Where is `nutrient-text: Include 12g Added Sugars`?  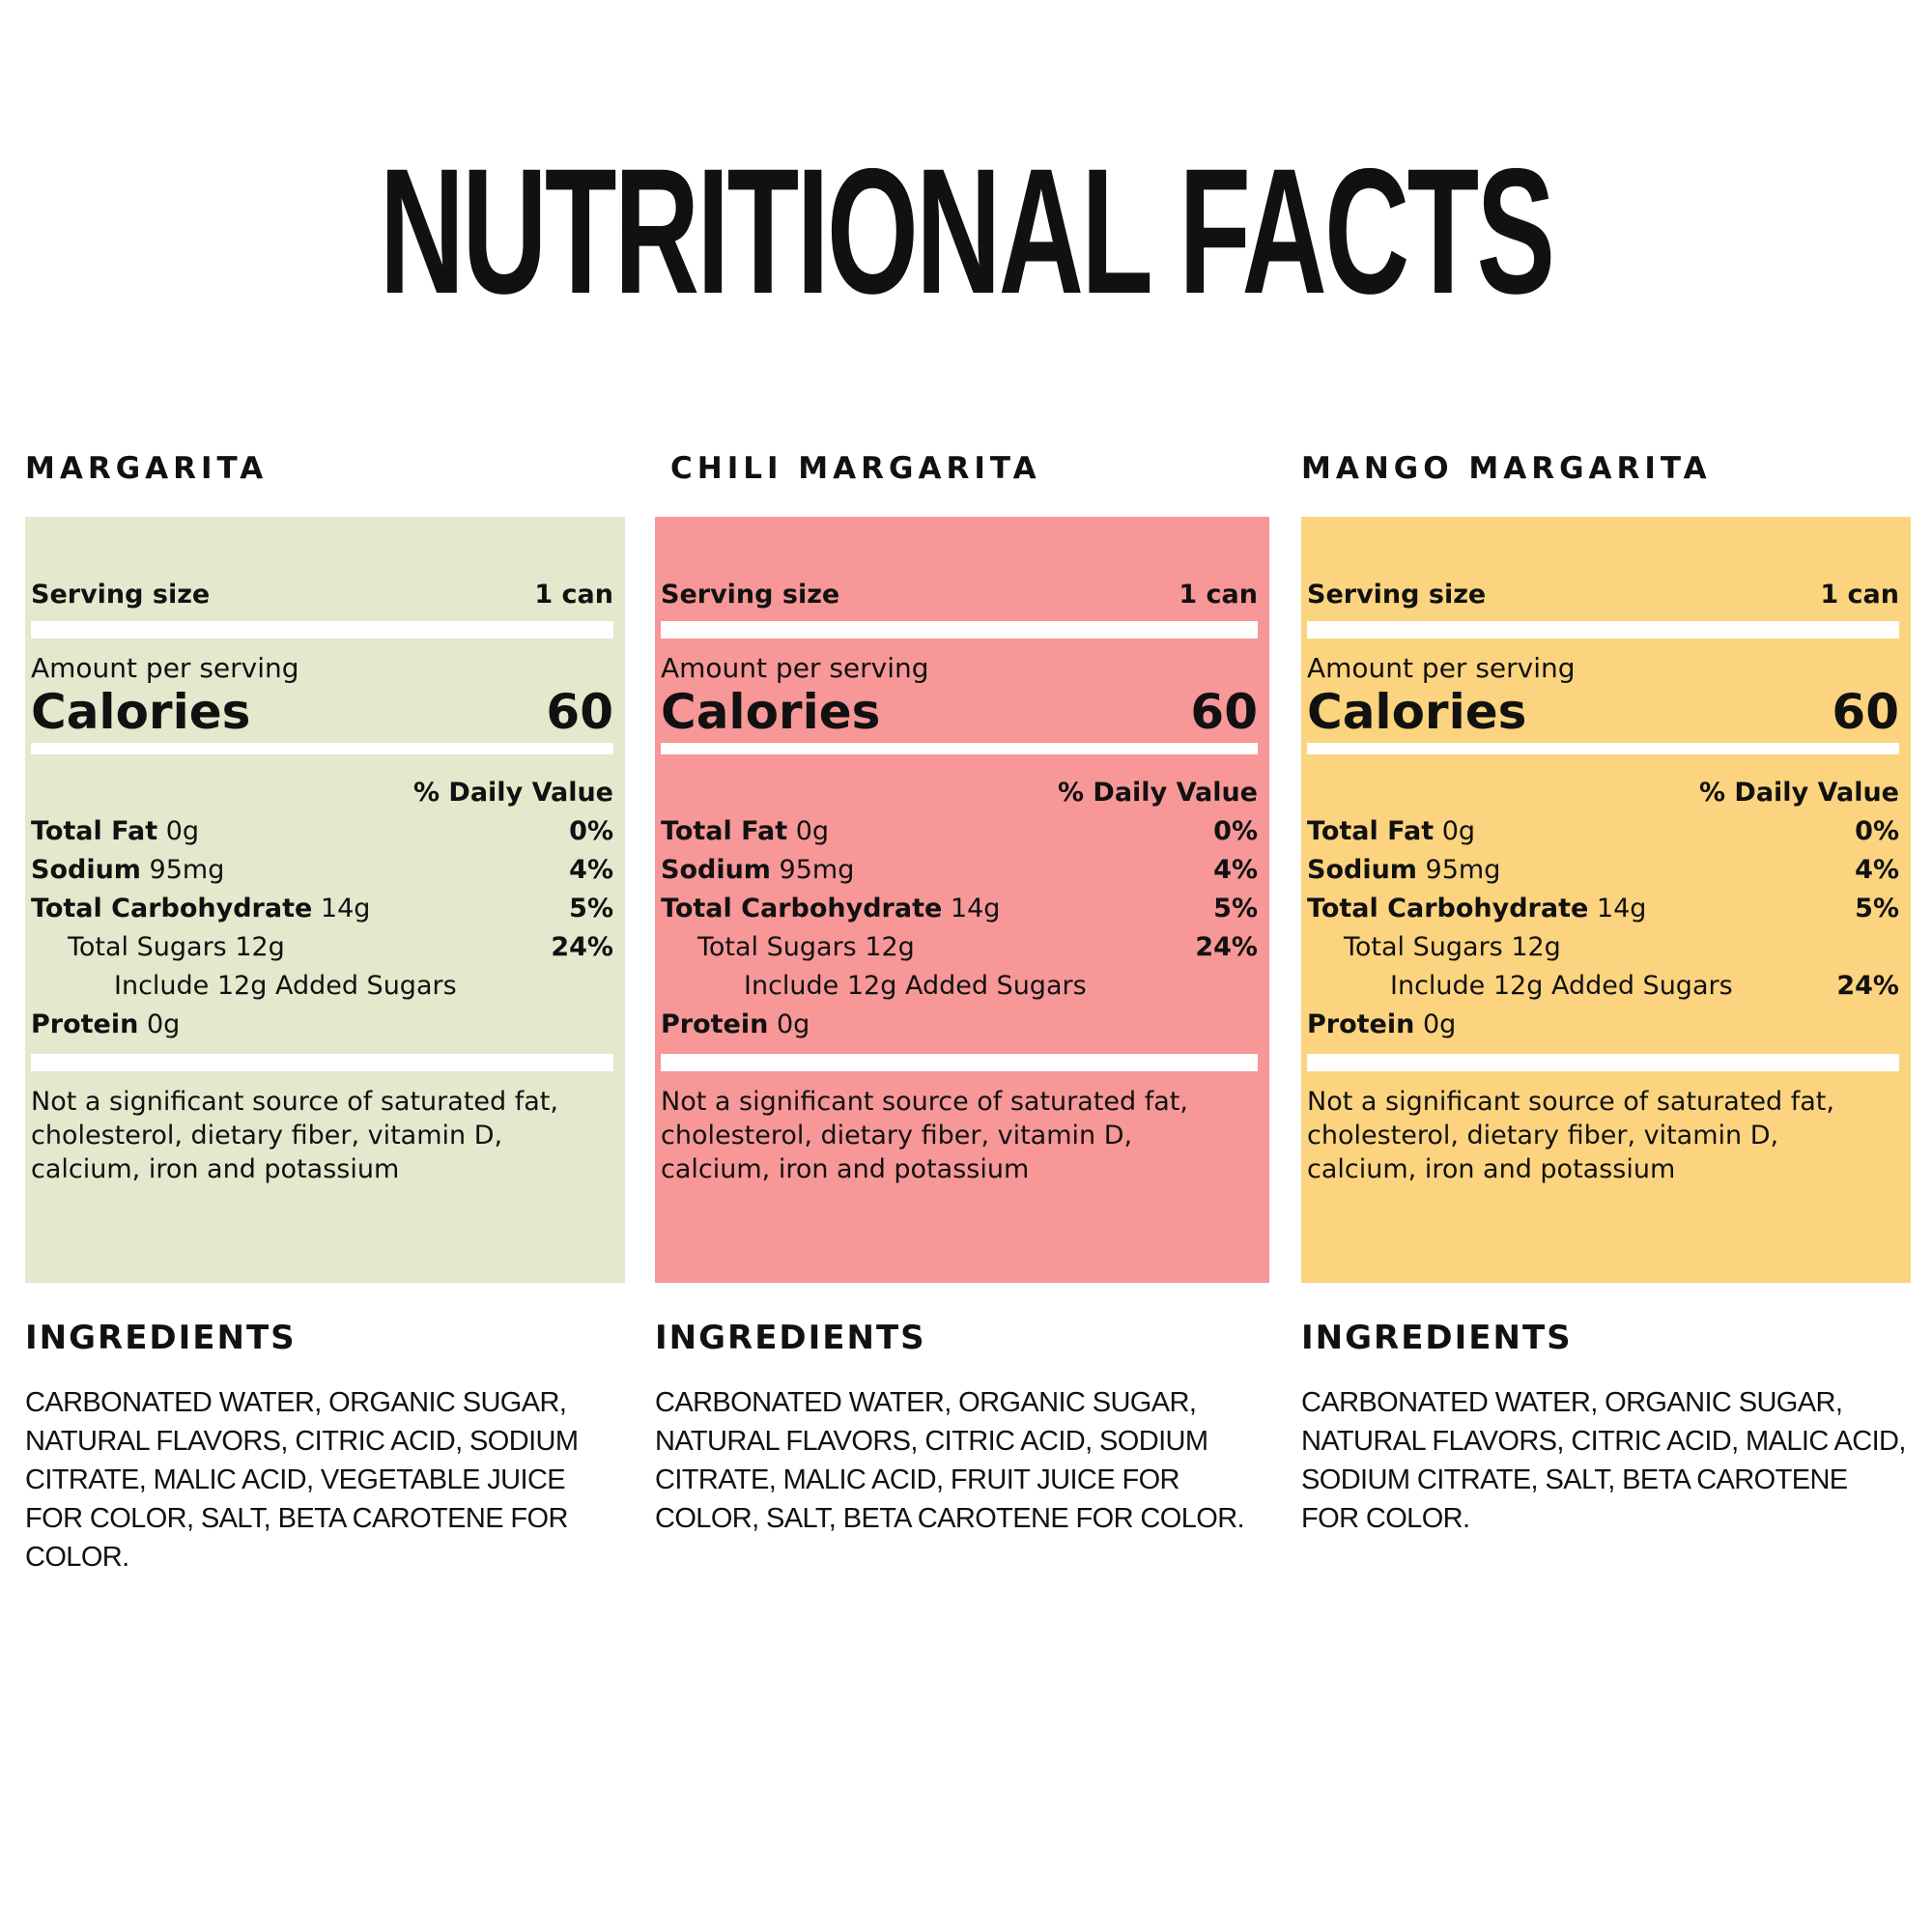
nutrient-text: Include 12g Added Sugars is located at coordinates (1561, 986).